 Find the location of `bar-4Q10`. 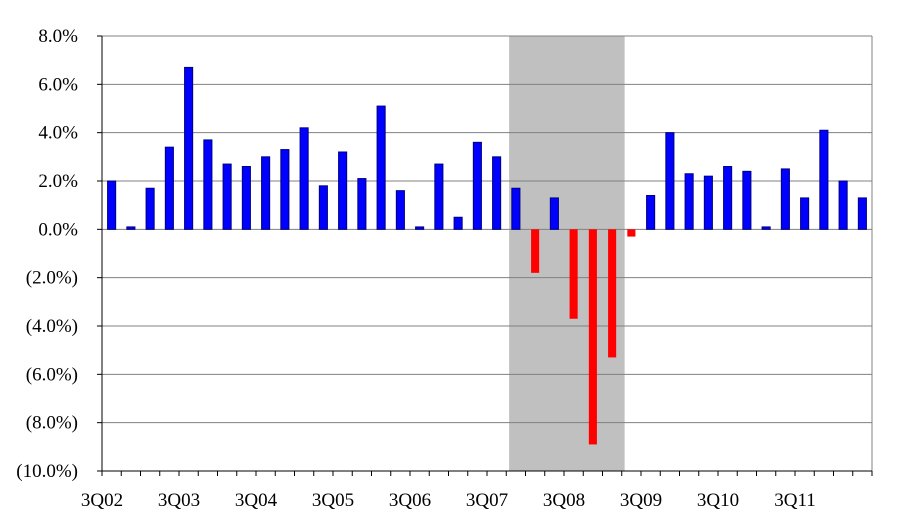

bar-4Q10 is located at coordinates (747, 200).